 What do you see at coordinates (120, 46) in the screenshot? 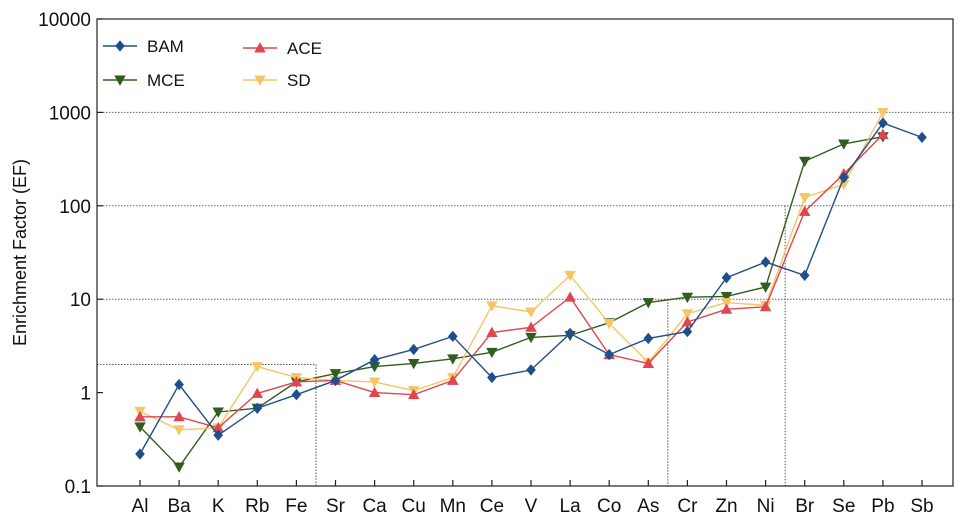
I see `legend-marker-bam` at bounding box center [120, 46].